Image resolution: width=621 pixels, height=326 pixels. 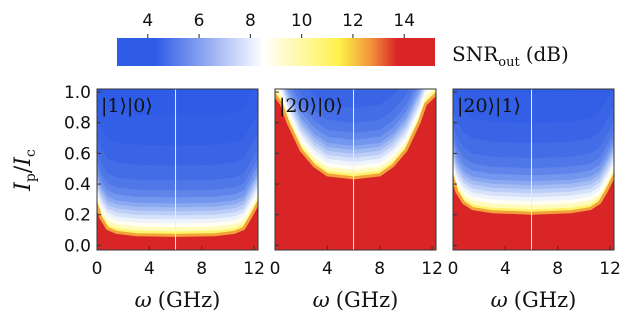 What do you see at coordinates (127, 106) in the screenshot?
I see `state-label: |1⟩|0⟩` at bounding box center [127, 106].